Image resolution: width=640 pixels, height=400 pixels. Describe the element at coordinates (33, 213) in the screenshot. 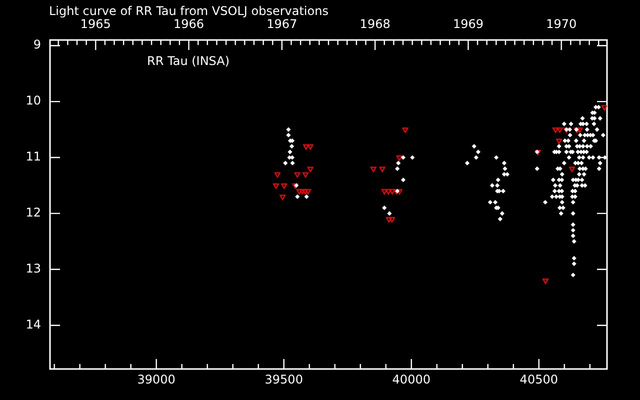

I see `y-tick-label: 12` at that location.